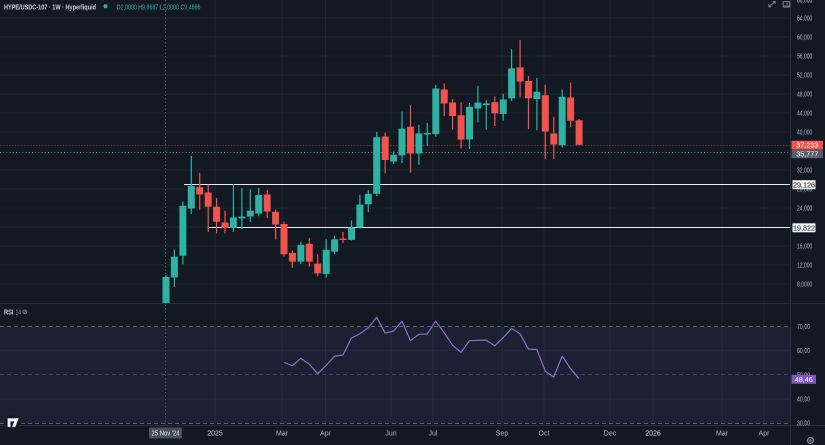 Image resolution: width=825 pixels, height=445 pixels. What do you see at coordinates (803, 351) in the screenshot?
I see `svg-text: 60,00` at bounding box center [803, 351].